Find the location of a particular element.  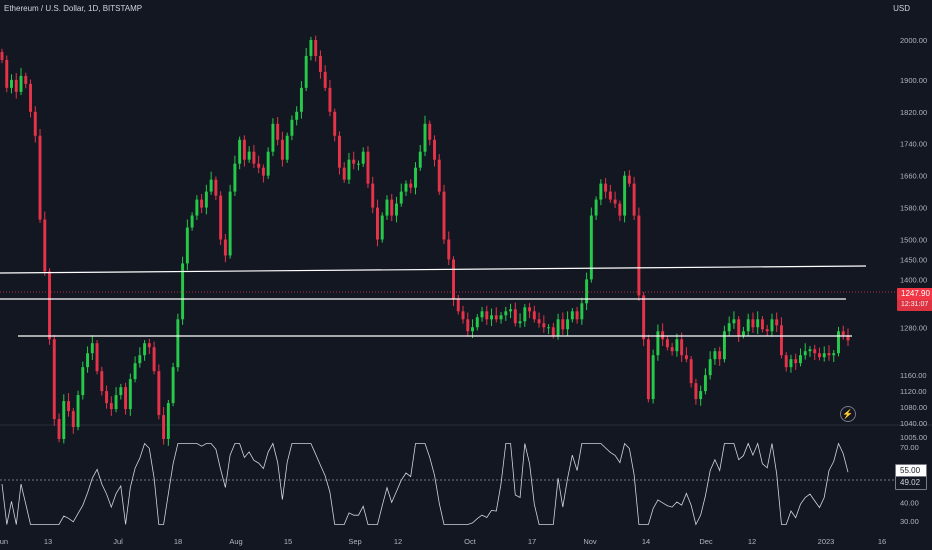

time-tick-label: 18 is located at coordinates (178, 541).